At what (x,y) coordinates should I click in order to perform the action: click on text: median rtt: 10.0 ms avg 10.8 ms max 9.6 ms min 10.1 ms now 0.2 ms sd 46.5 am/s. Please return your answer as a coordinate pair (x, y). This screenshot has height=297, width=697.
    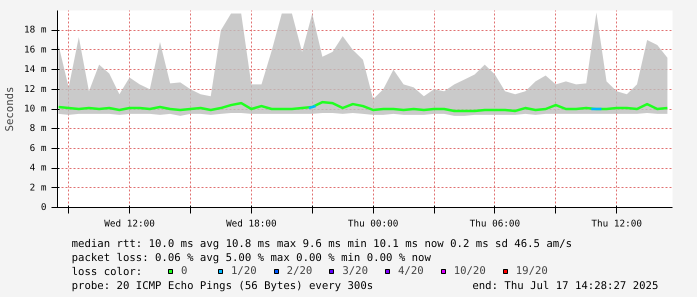
    Looking at the image, I should click on (322, 243).